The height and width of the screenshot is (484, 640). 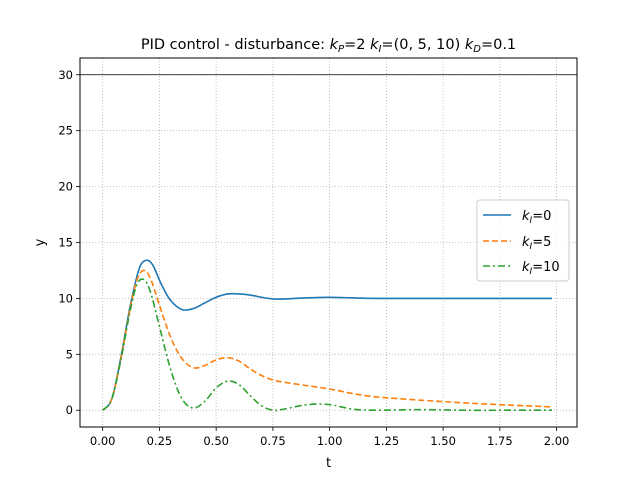 What do you see at coordinates (160, 441) in the screenshot?
I see `x-tick-label-0-25: 0.25` at bounding box center [160, 441].